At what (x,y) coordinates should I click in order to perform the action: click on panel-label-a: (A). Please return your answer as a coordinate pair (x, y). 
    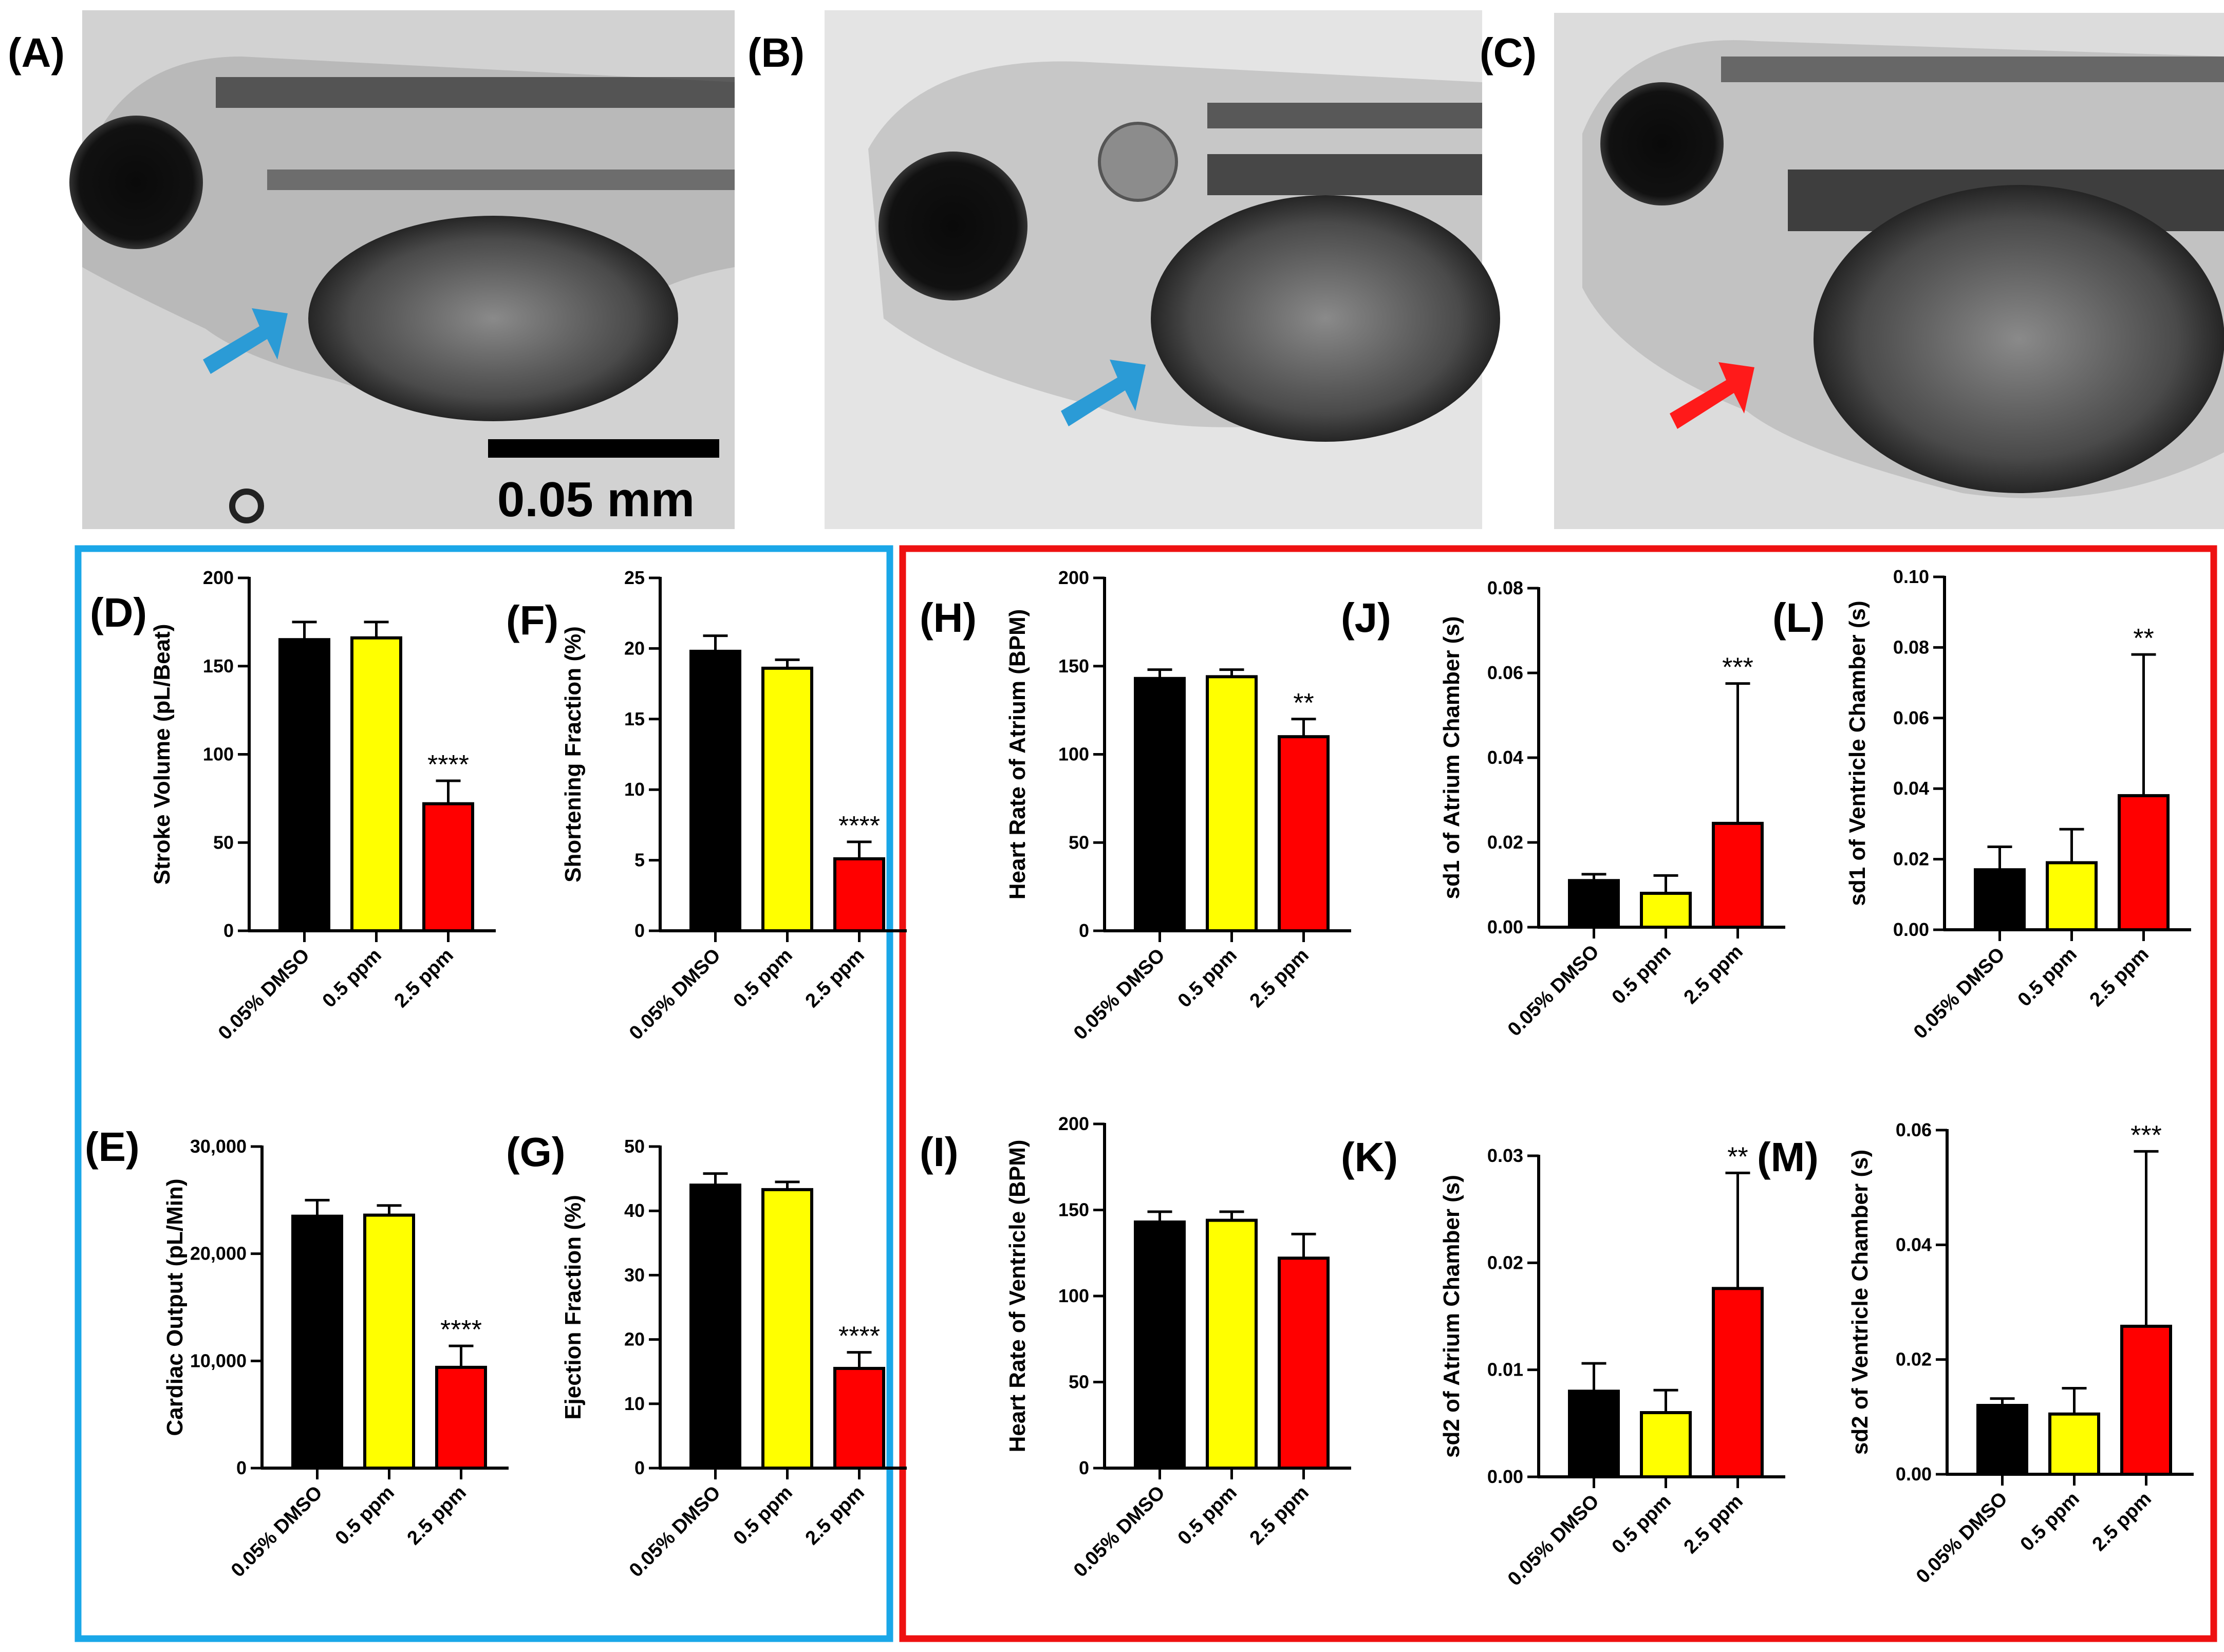
    Looking at the image, I should click on (36, 53).